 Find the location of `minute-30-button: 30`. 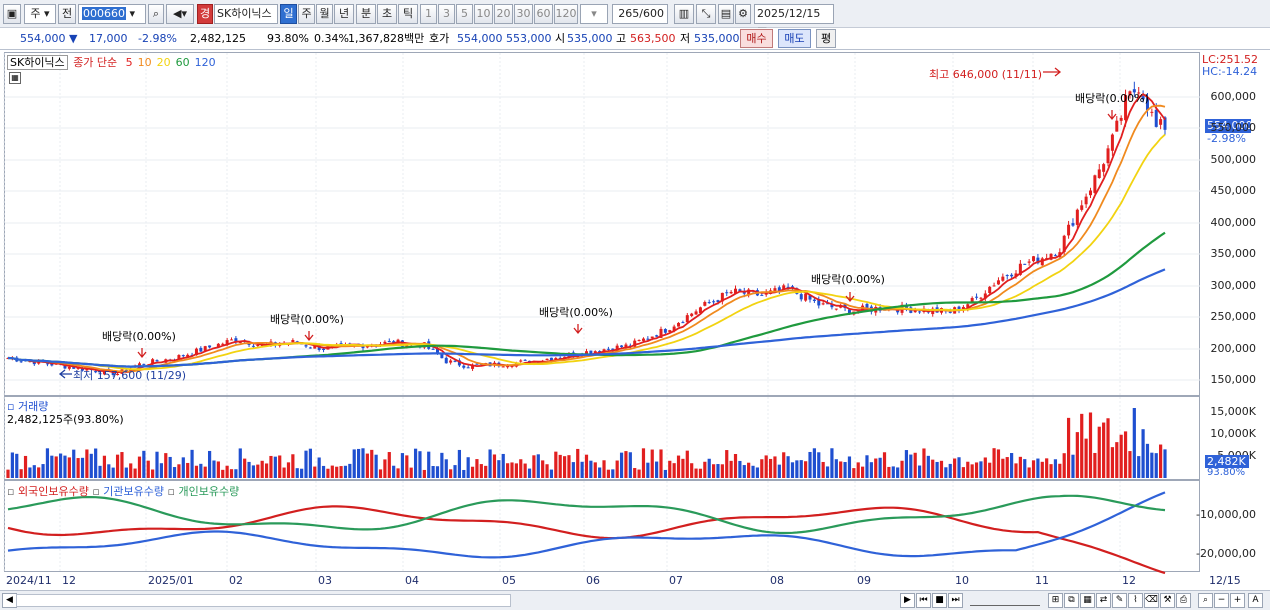

minute-30-button: 30 is located at coordinates (523, 14).